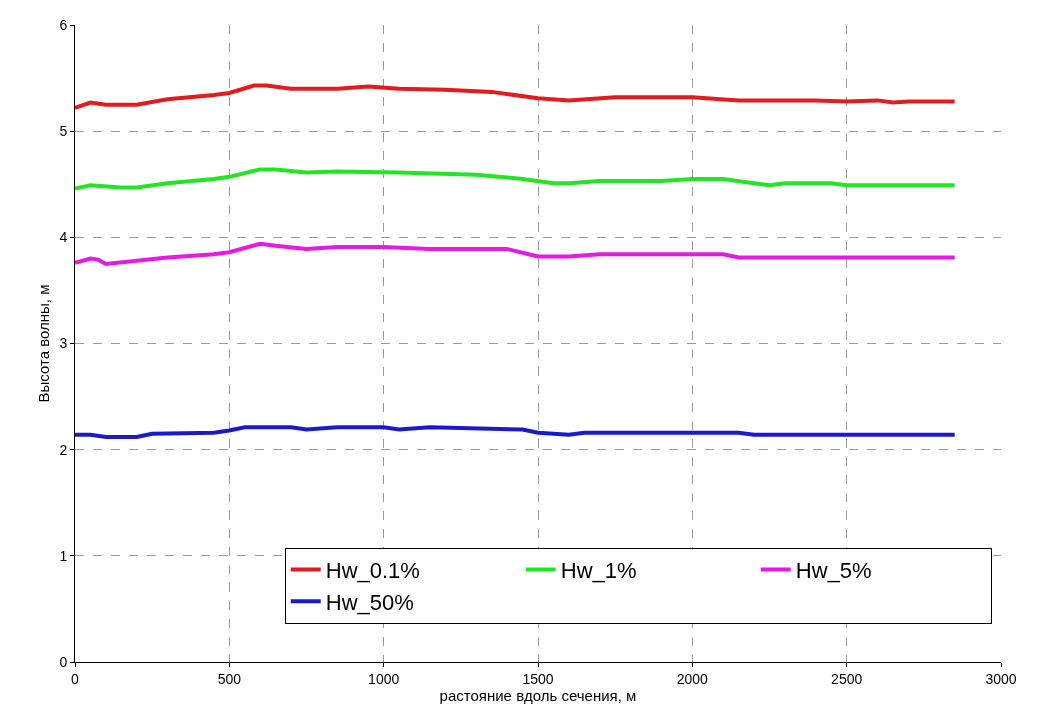 The image size is (1041, 717). Describe the element at coordinates (63, 237) in the screenshot. I see `y-tick-label: 4` at that location.